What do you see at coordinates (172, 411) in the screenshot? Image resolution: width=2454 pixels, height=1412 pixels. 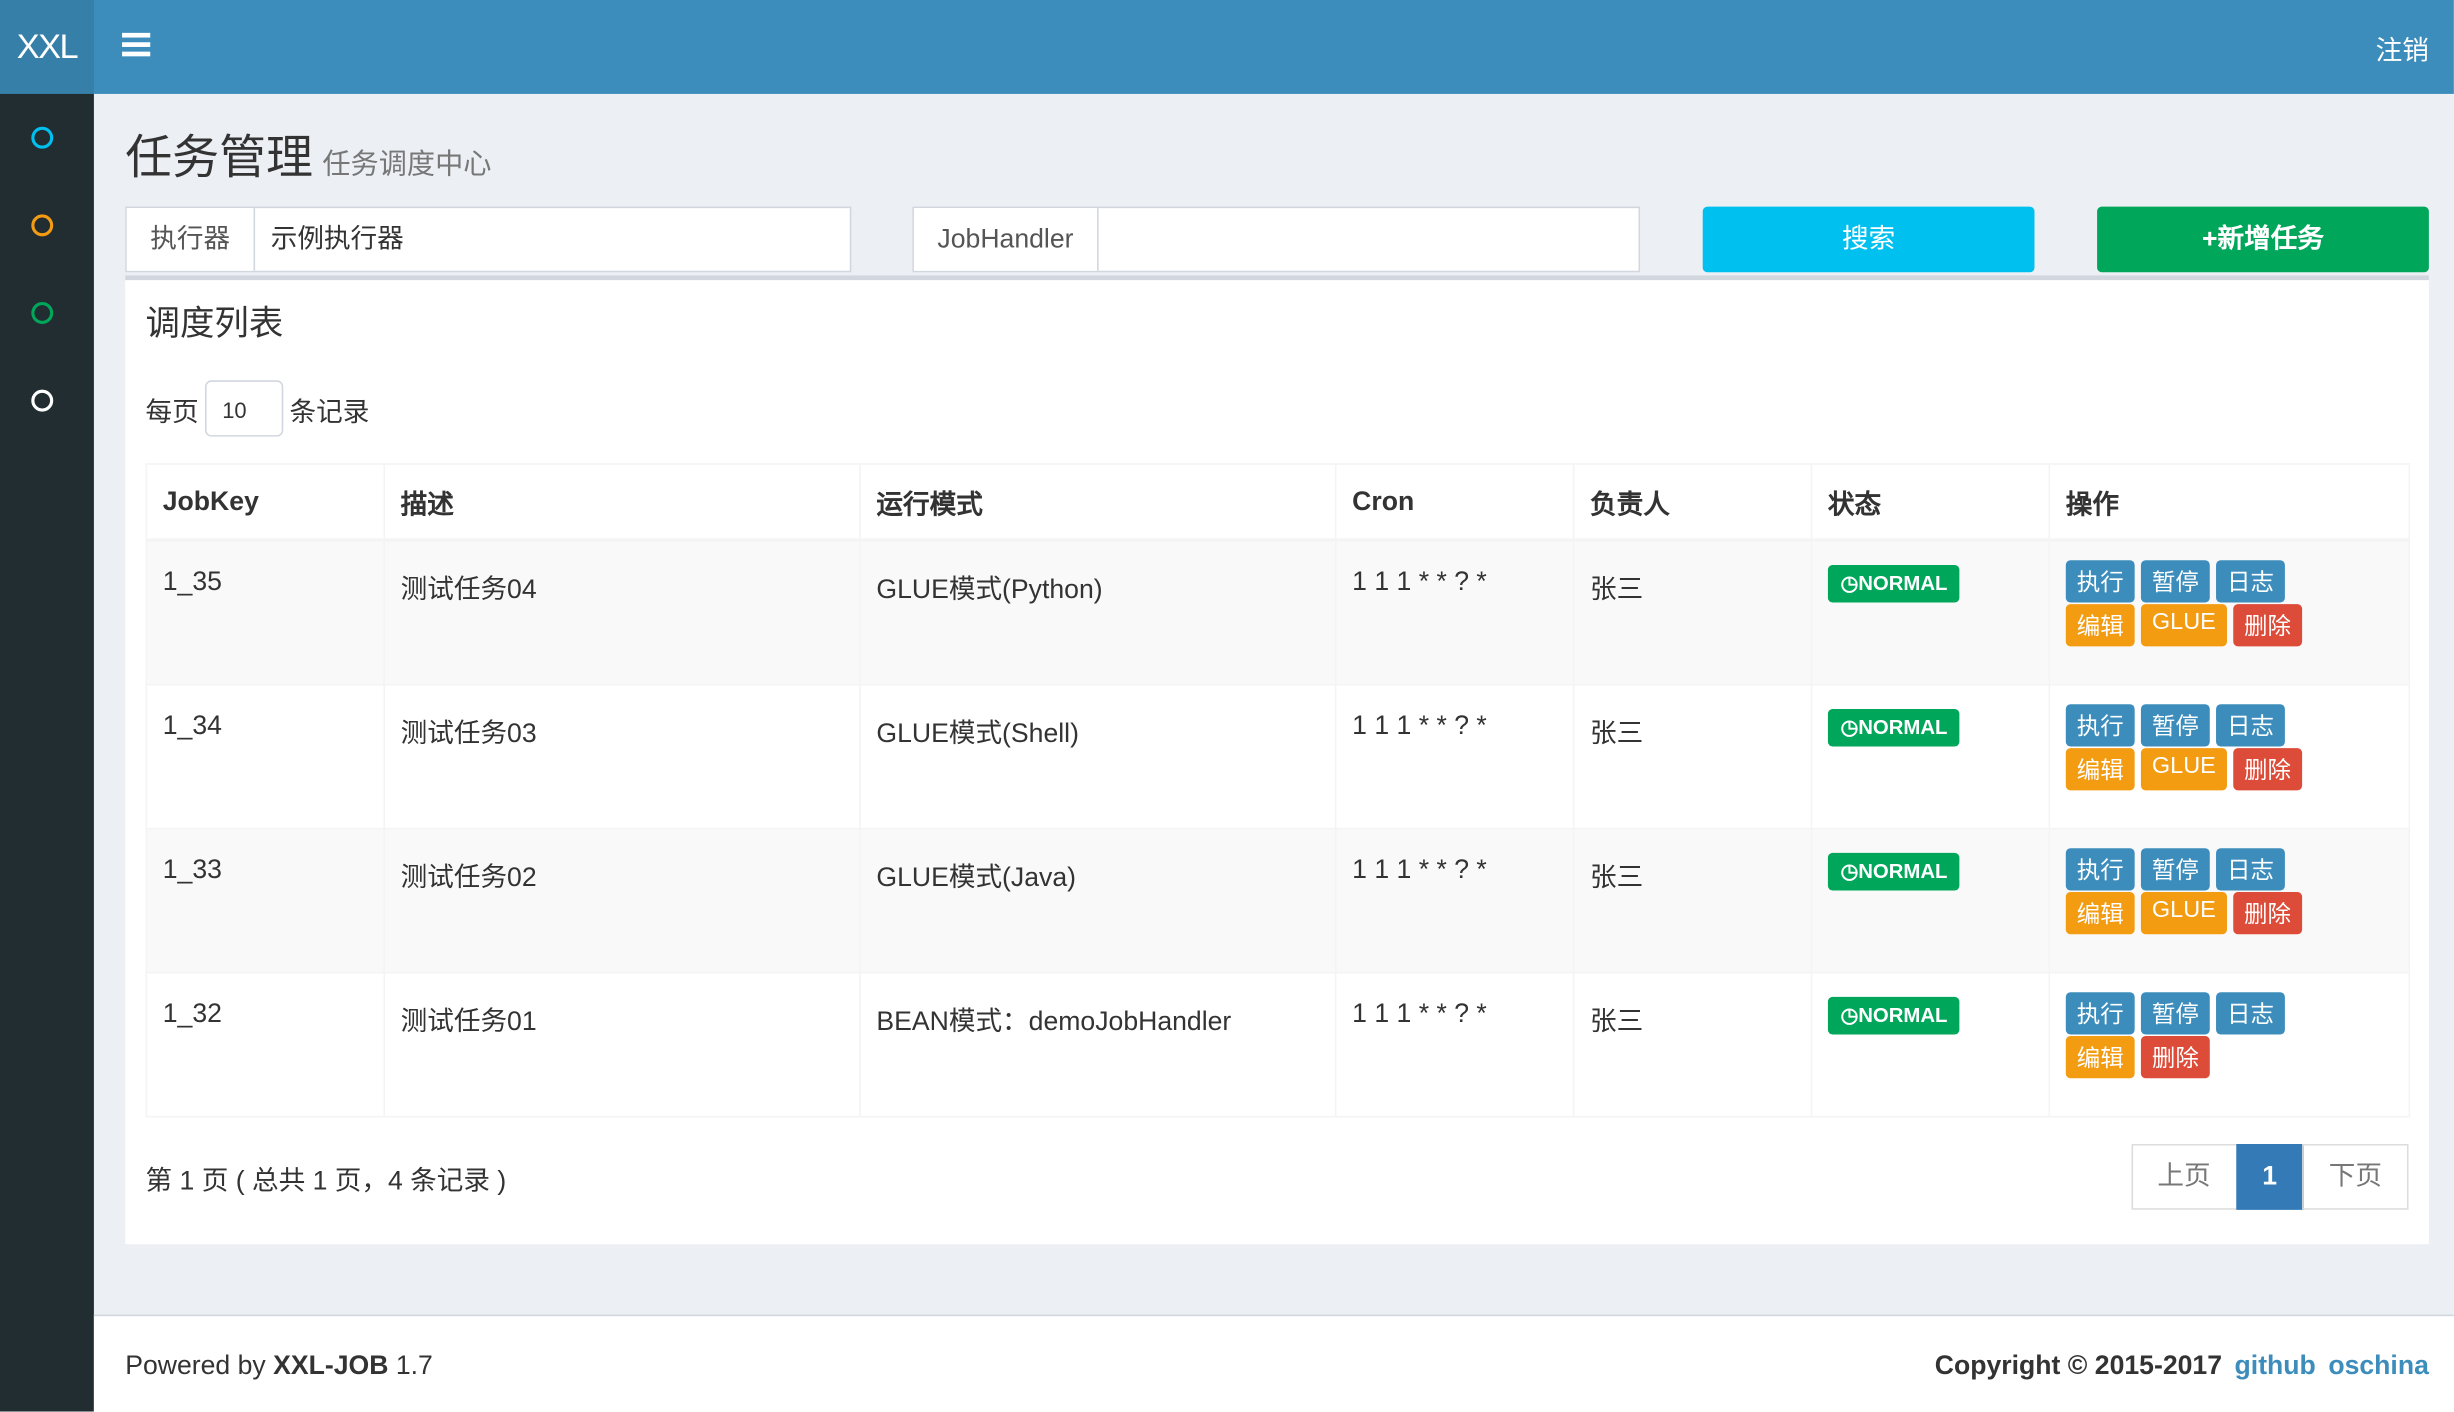 I see `length-prefix: 每页` at bounding box center [172, 411].